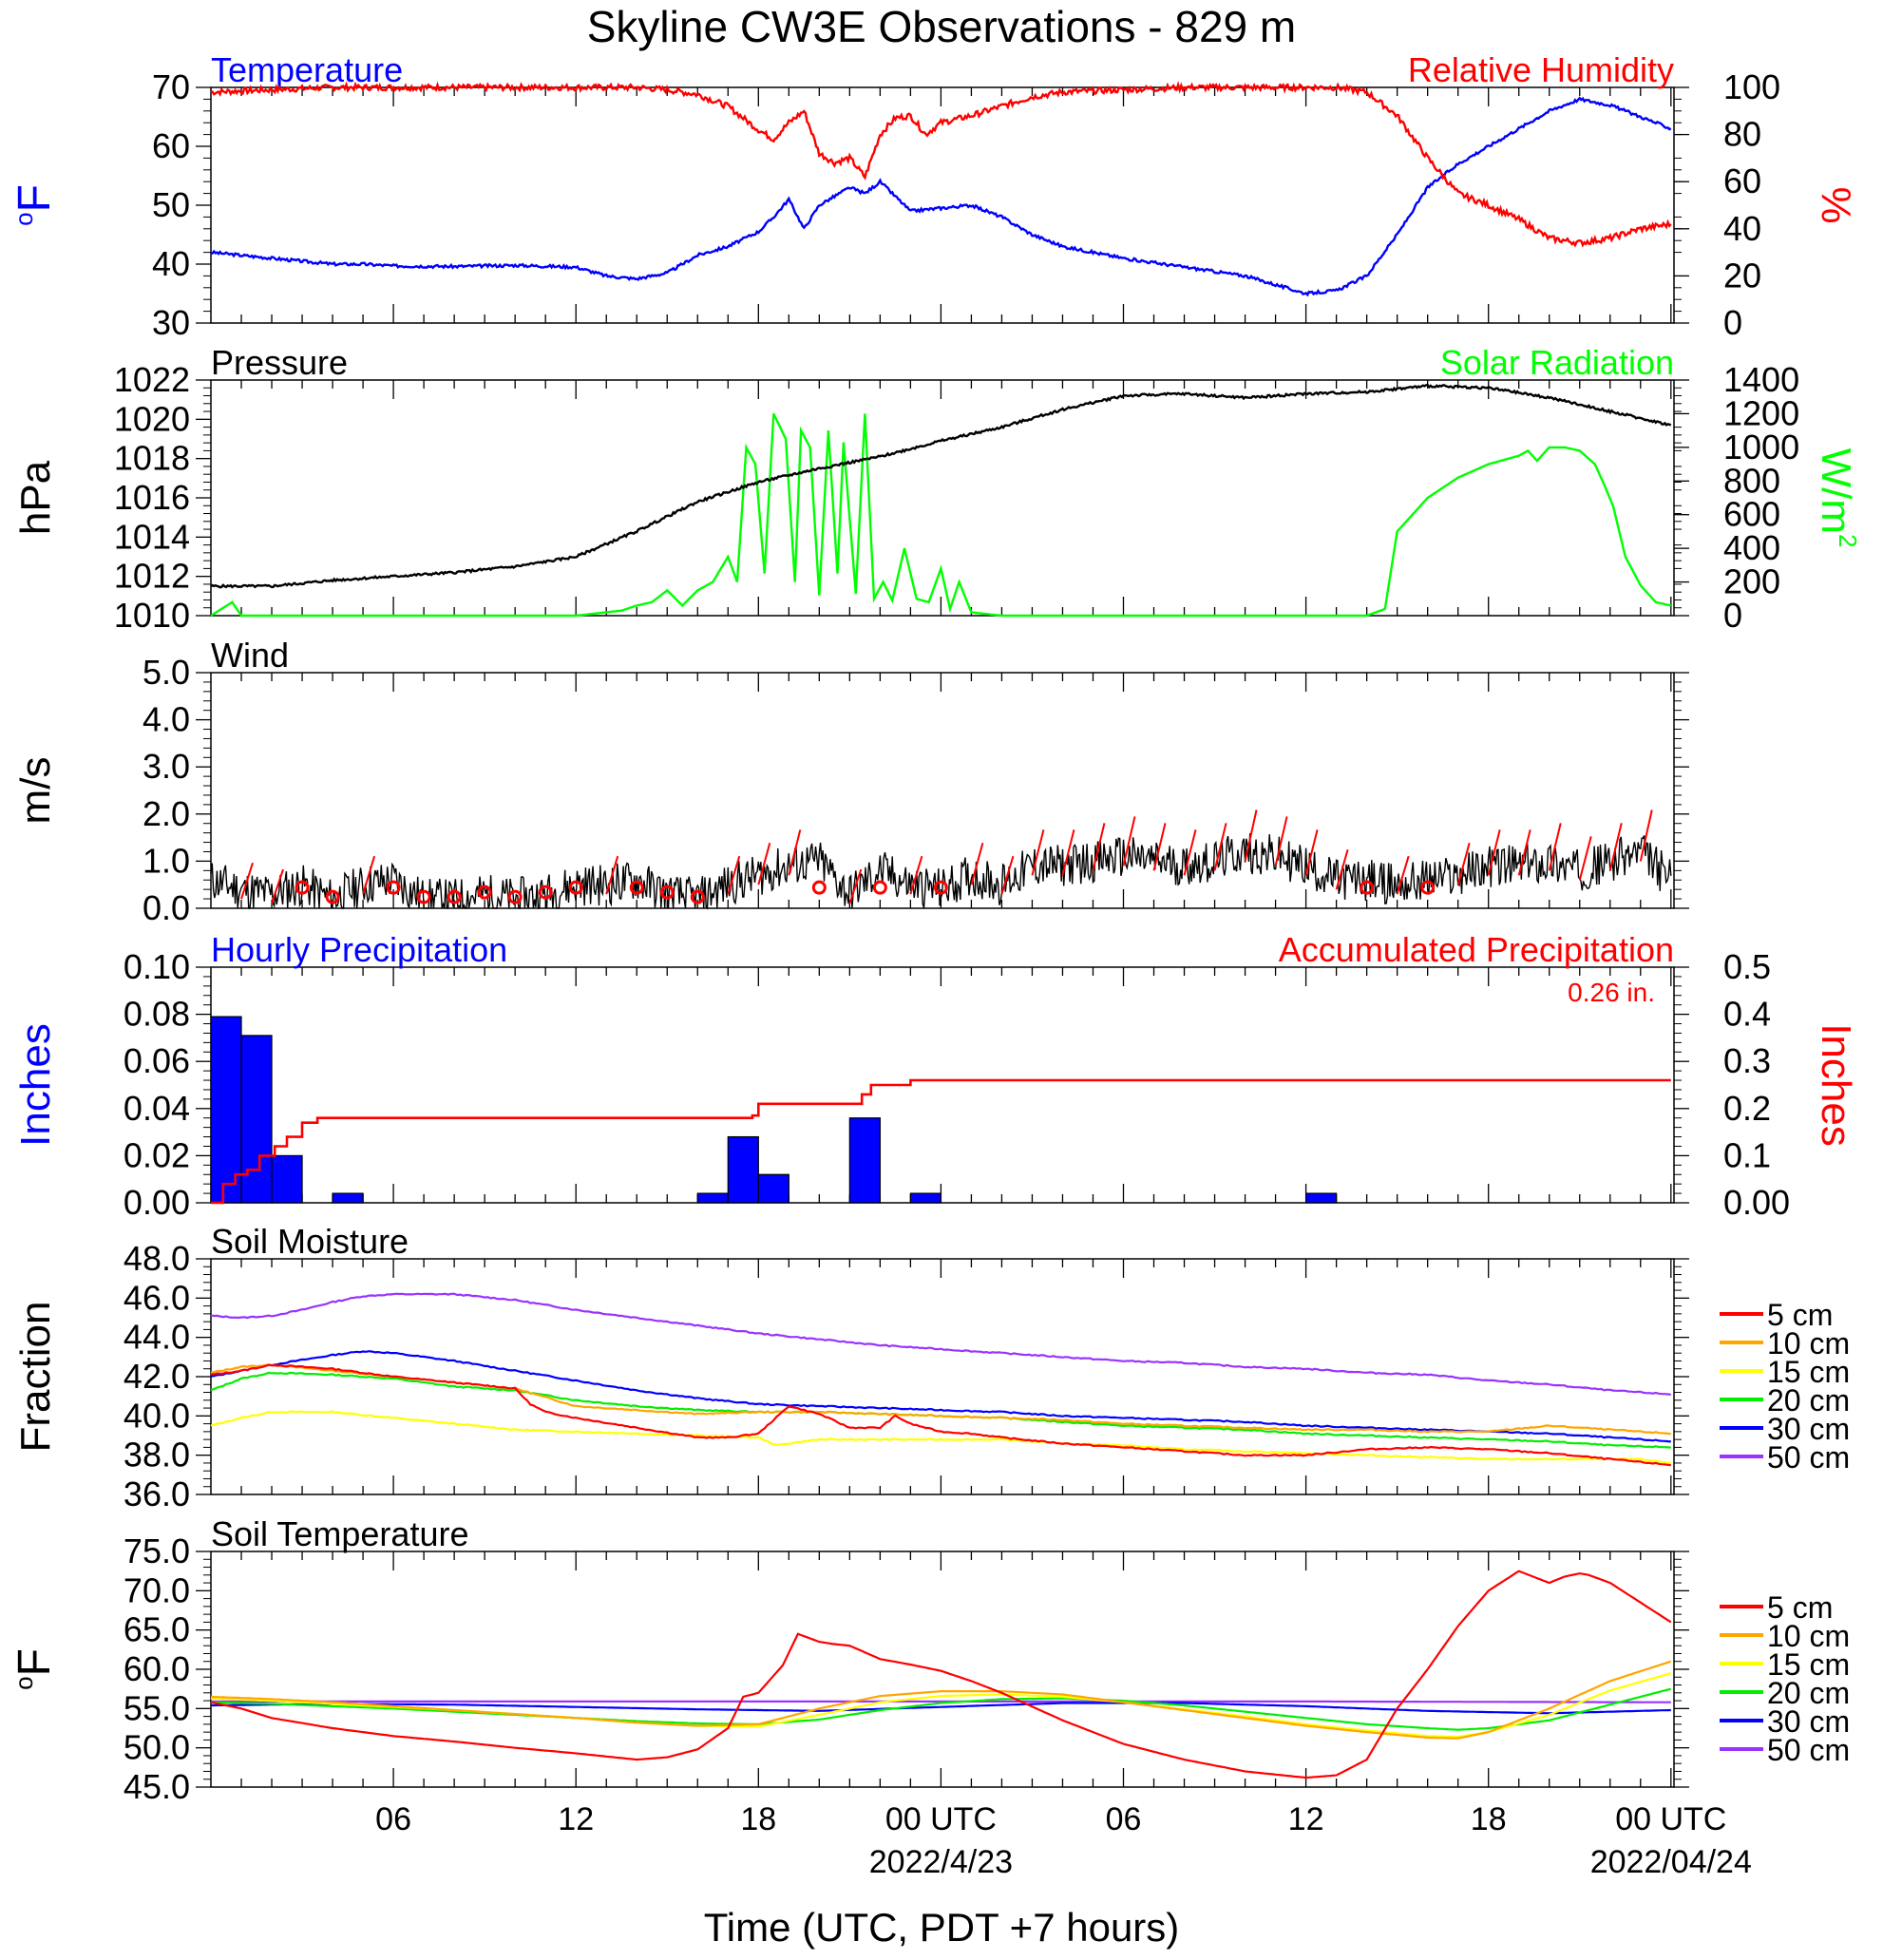 This screenshot has height=1960, width=1883. What do you see at coordinates (157, 1494) in the screenshot?
I see `soil-moisture-y-tick-label: 36.0` at bounding box center [157, 1494].